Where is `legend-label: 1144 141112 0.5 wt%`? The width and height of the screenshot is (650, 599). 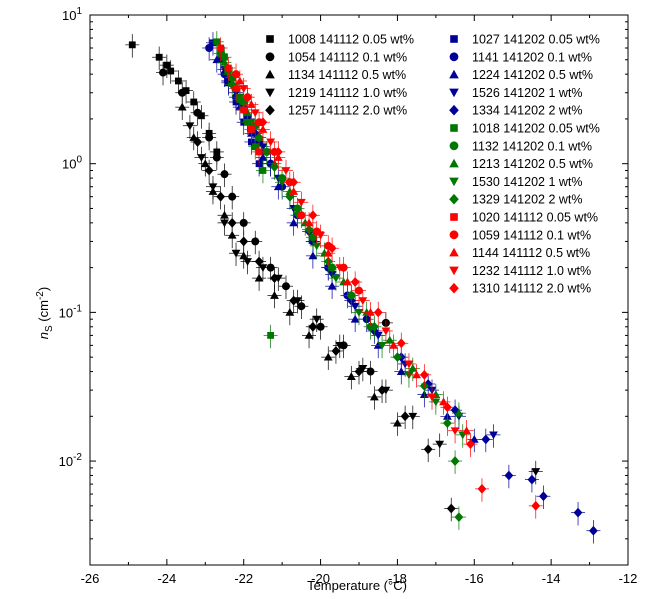 legend-label: 1144 141112 0.5 wt% is located at coordinates (531, 253).